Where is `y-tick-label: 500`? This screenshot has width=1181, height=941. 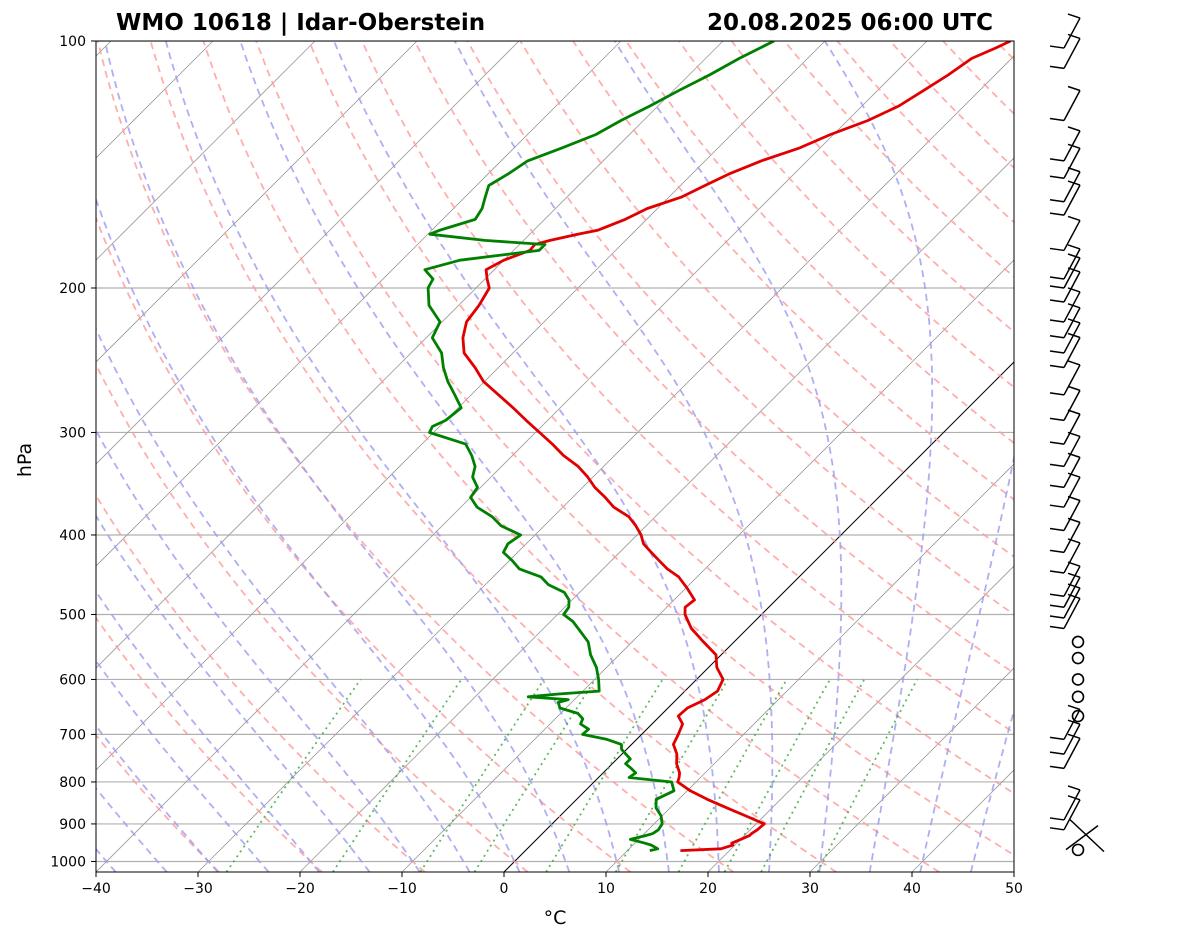
y-tick-label: 500 is located at coordinates (72, 615).